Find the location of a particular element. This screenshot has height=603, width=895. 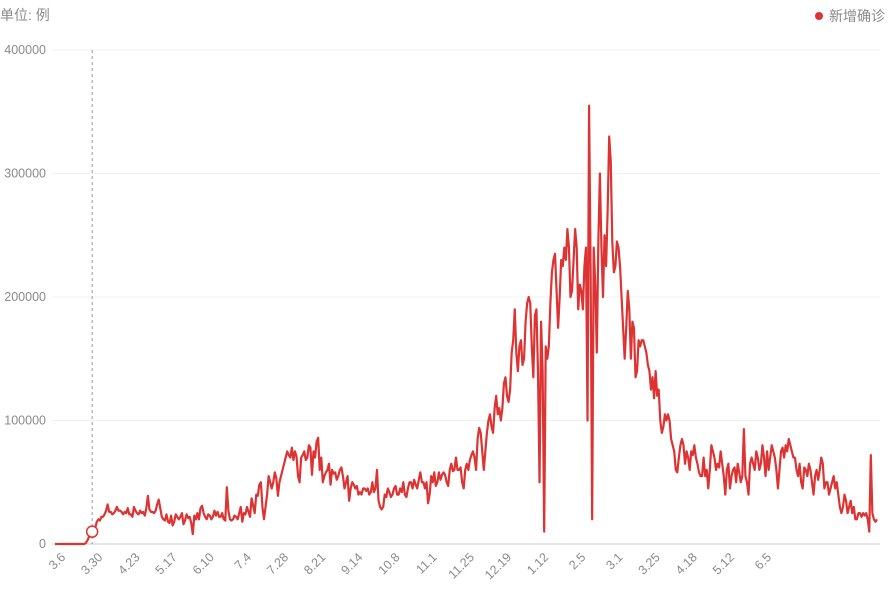

x-tick-label: 7.4 is located at coordinates (243, 561).